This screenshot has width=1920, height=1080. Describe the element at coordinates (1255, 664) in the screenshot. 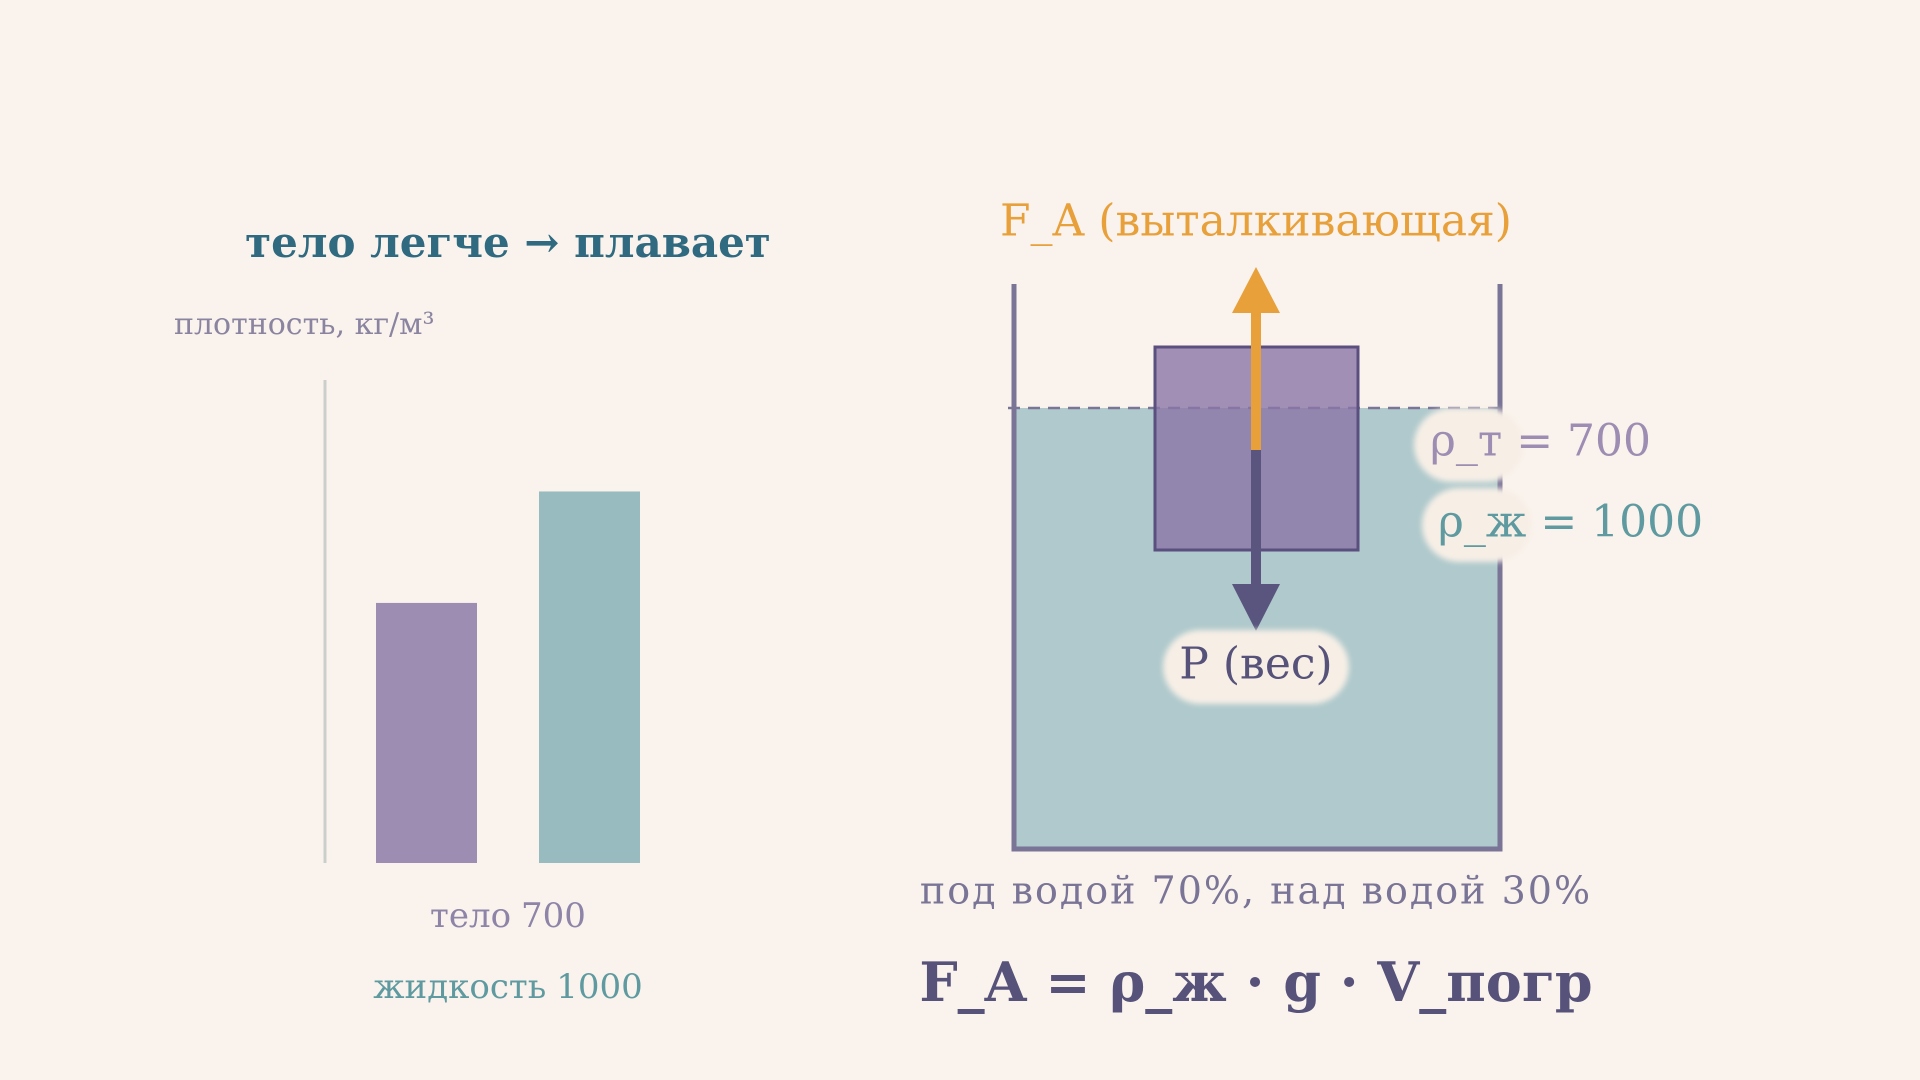

I see `weight-label: P (вес)` at that location.